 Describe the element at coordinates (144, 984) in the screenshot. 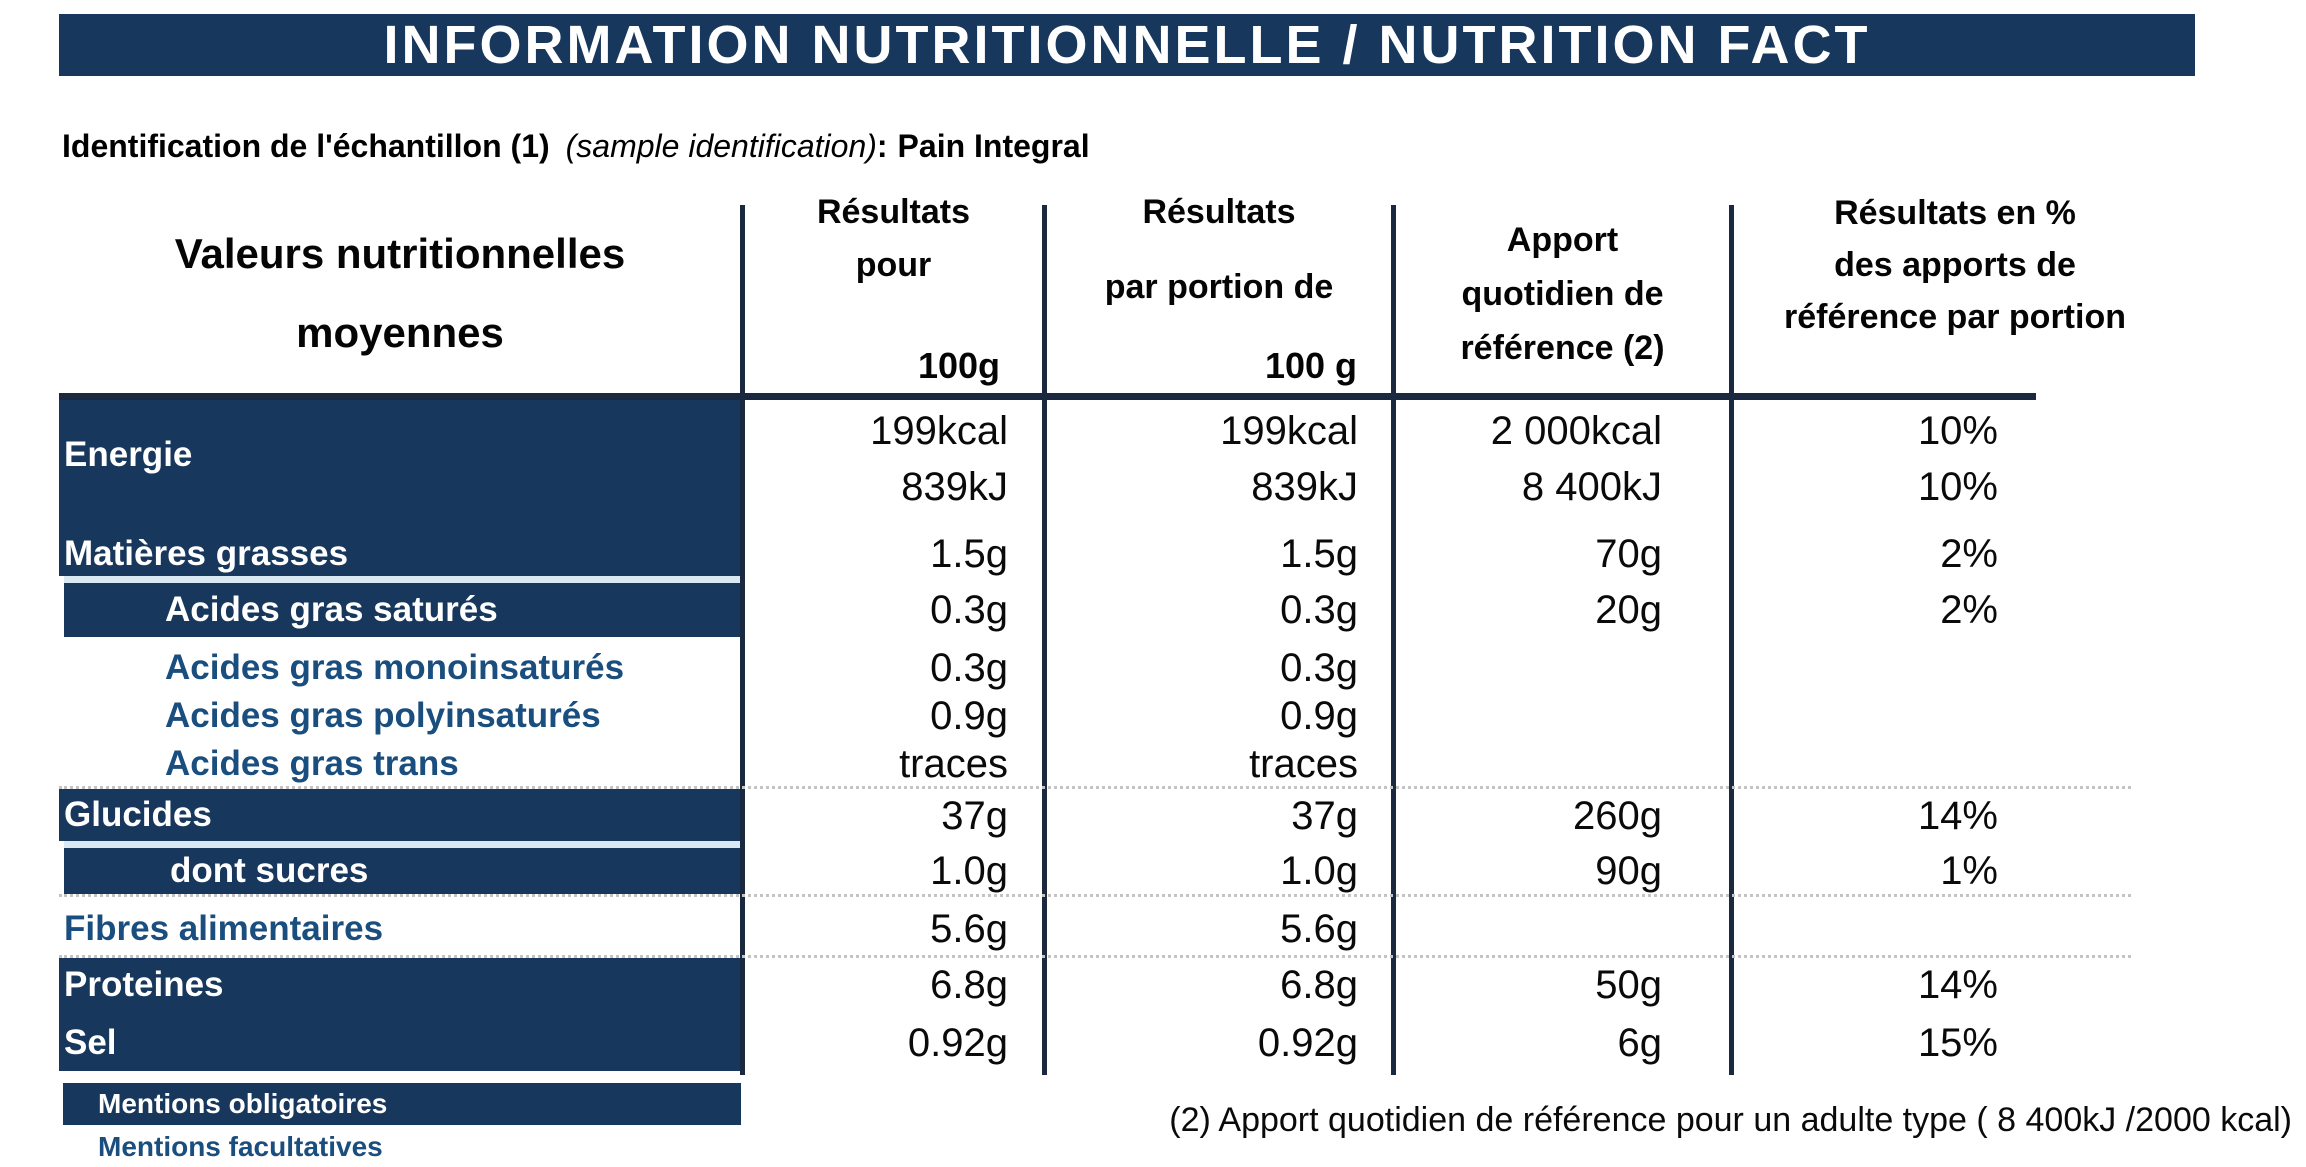

I see `row-label-proteines: Proteines` at that location.